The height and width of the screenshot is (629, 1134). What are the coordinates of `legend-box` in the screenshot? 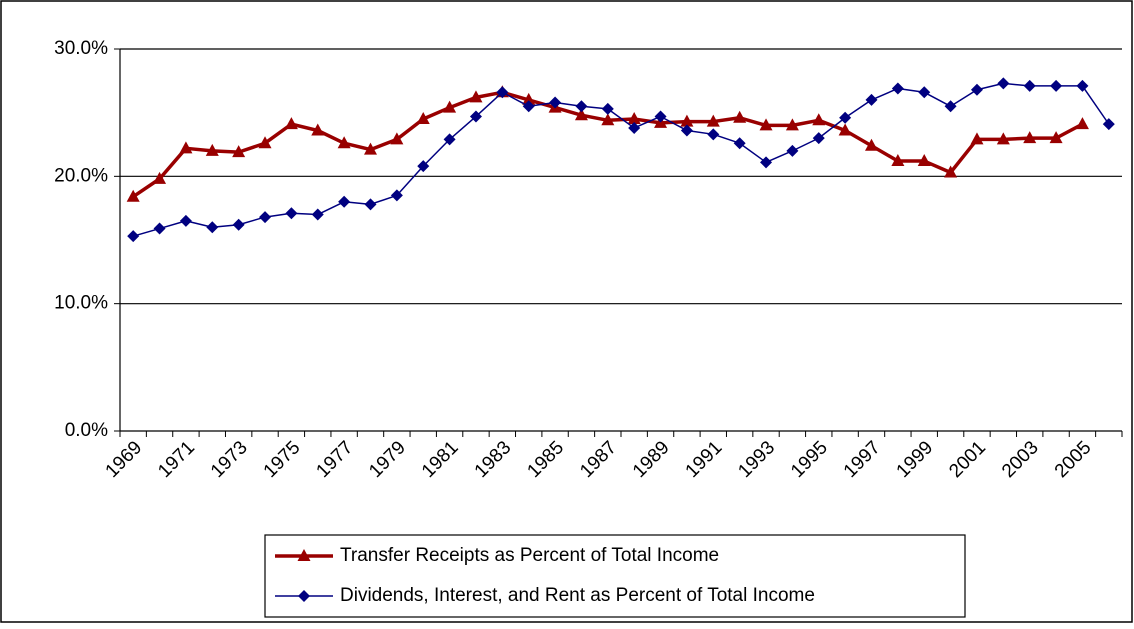 It's located at (615, 576).